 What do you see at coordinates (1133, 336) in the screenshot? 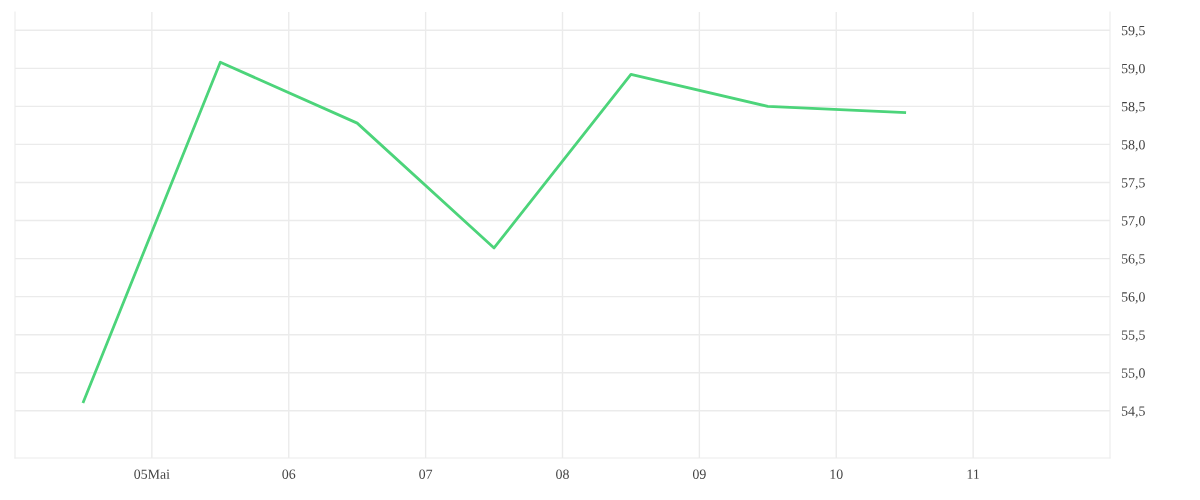
I see `y-tick-label: 55,5` at bounding box center [1133, 336].